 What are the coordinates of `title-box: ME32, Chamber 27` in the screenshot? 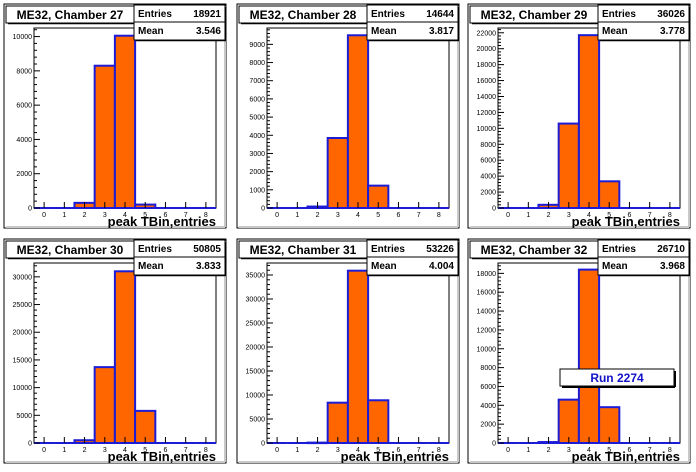 It's located at (70, 15).